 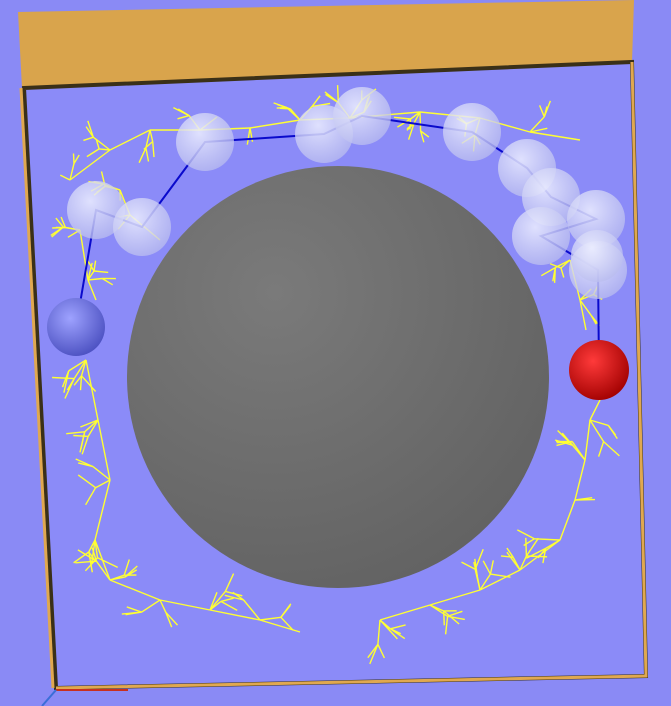 I want to click on axis-y-marker, so click(x=49, y=697).